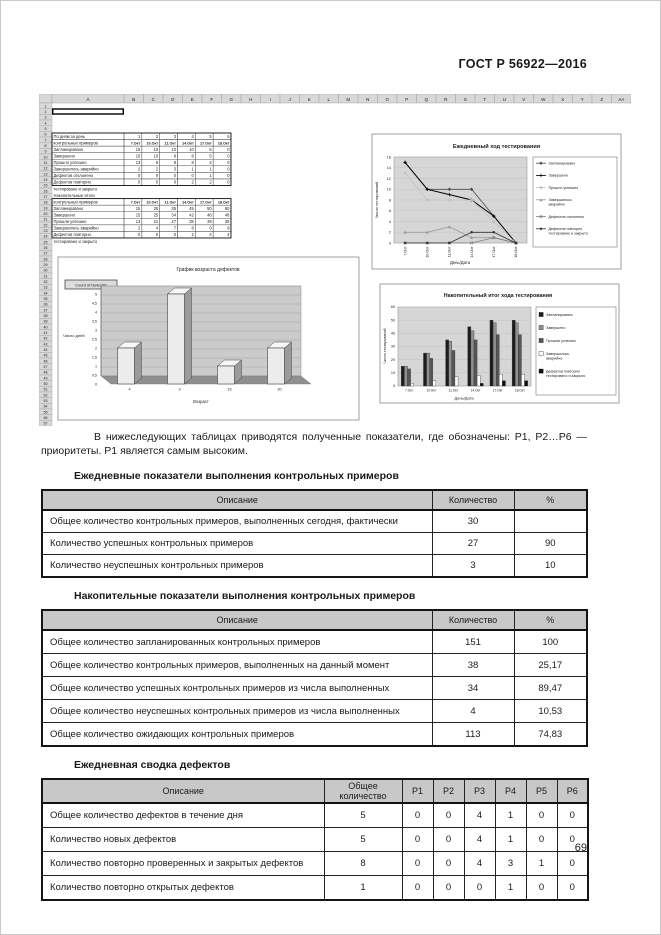 This screenshot has width=661, height=935. I want to click on svg-text: 30, so click(46, 271).